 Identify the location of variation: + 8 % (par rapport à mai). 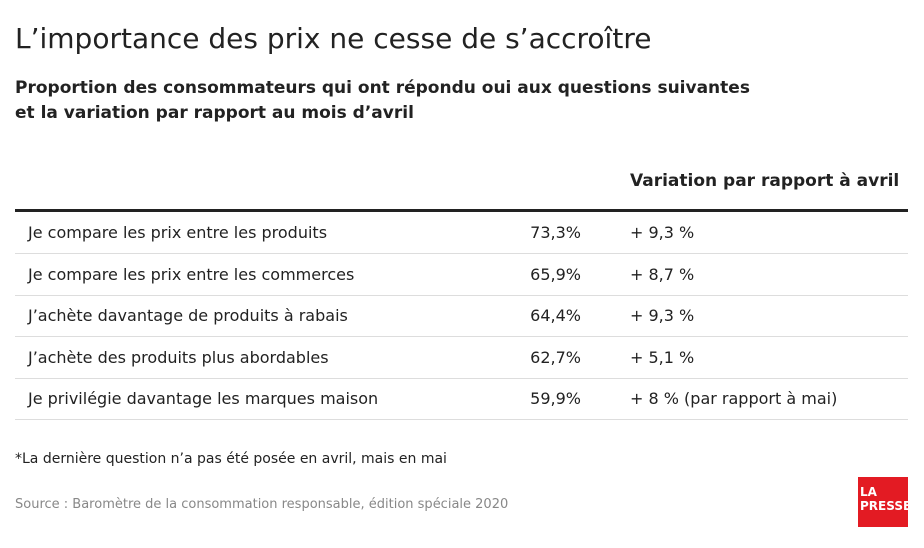
(734, 398).